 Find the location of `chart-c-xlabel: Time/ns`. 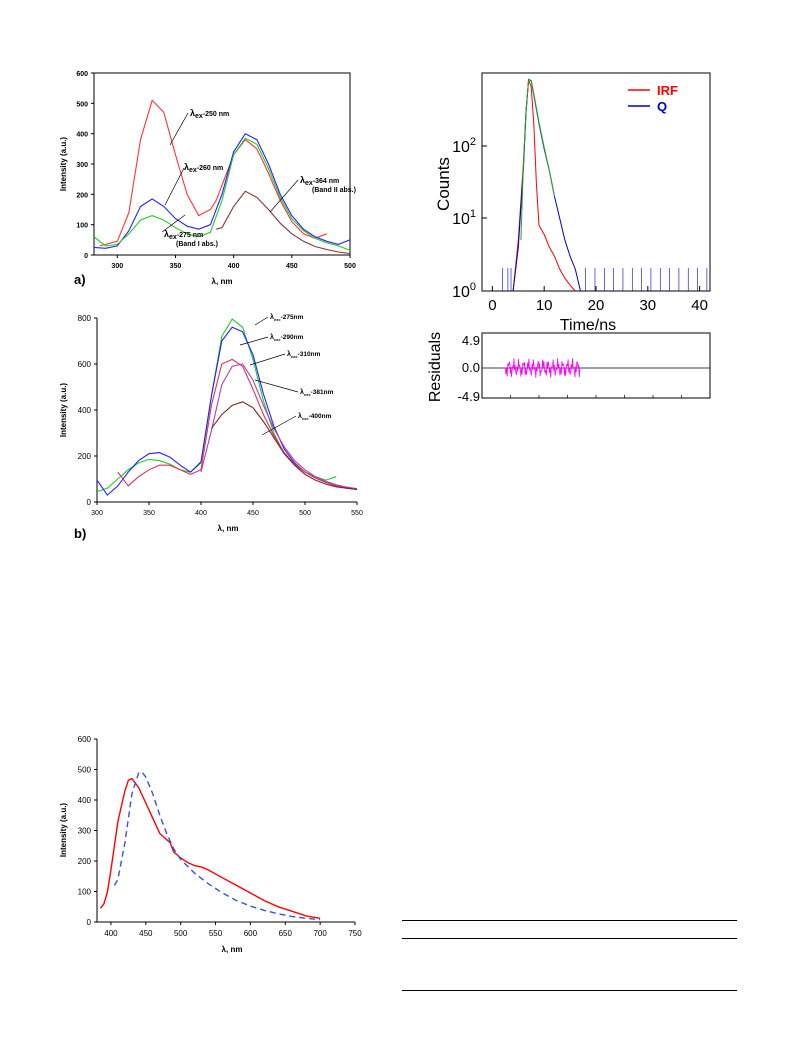

chart-c-xlabel: Time/ns is located at coordinates (588, 325).